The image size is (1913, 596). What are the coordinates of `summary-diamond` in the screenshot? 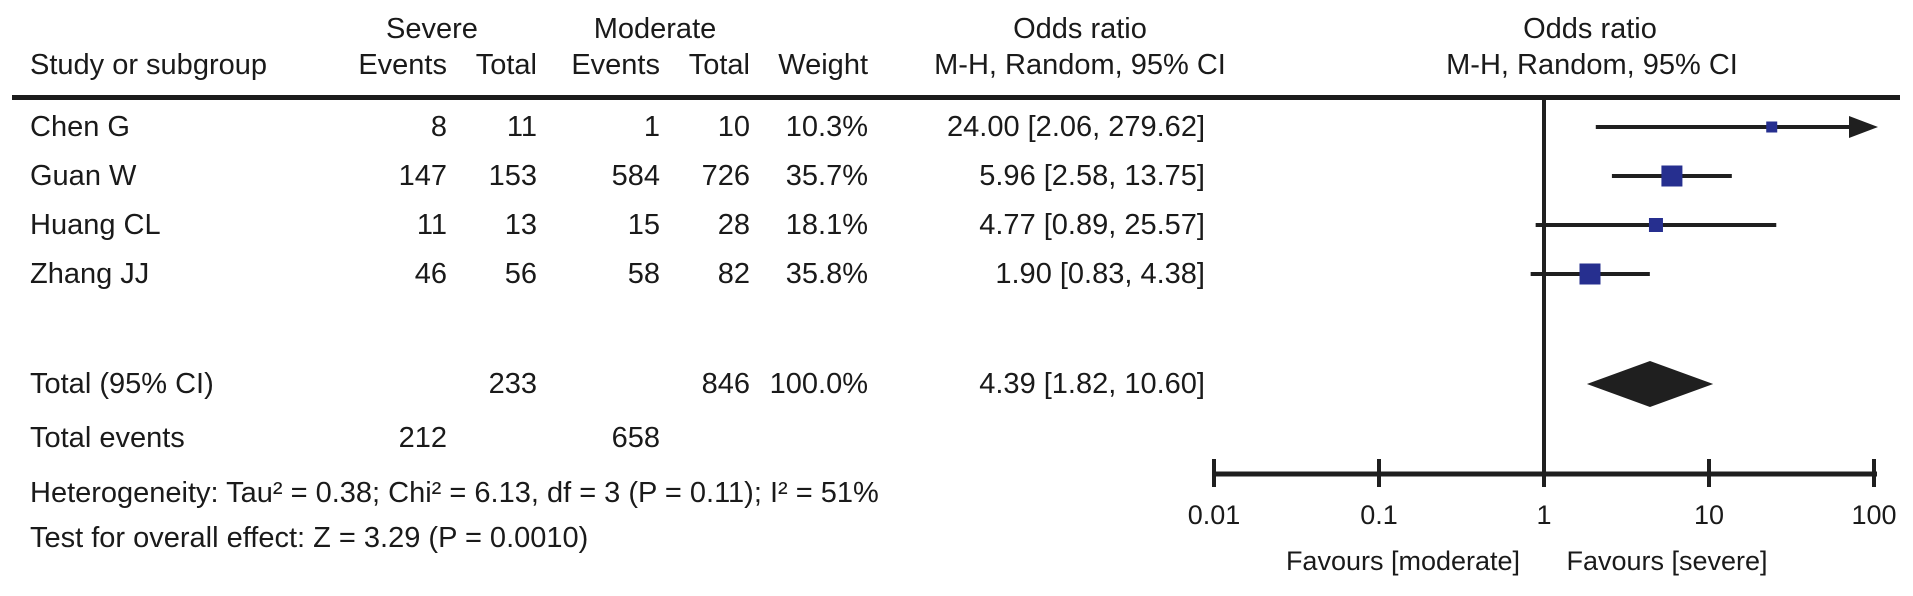 It's located at (1650, 384).